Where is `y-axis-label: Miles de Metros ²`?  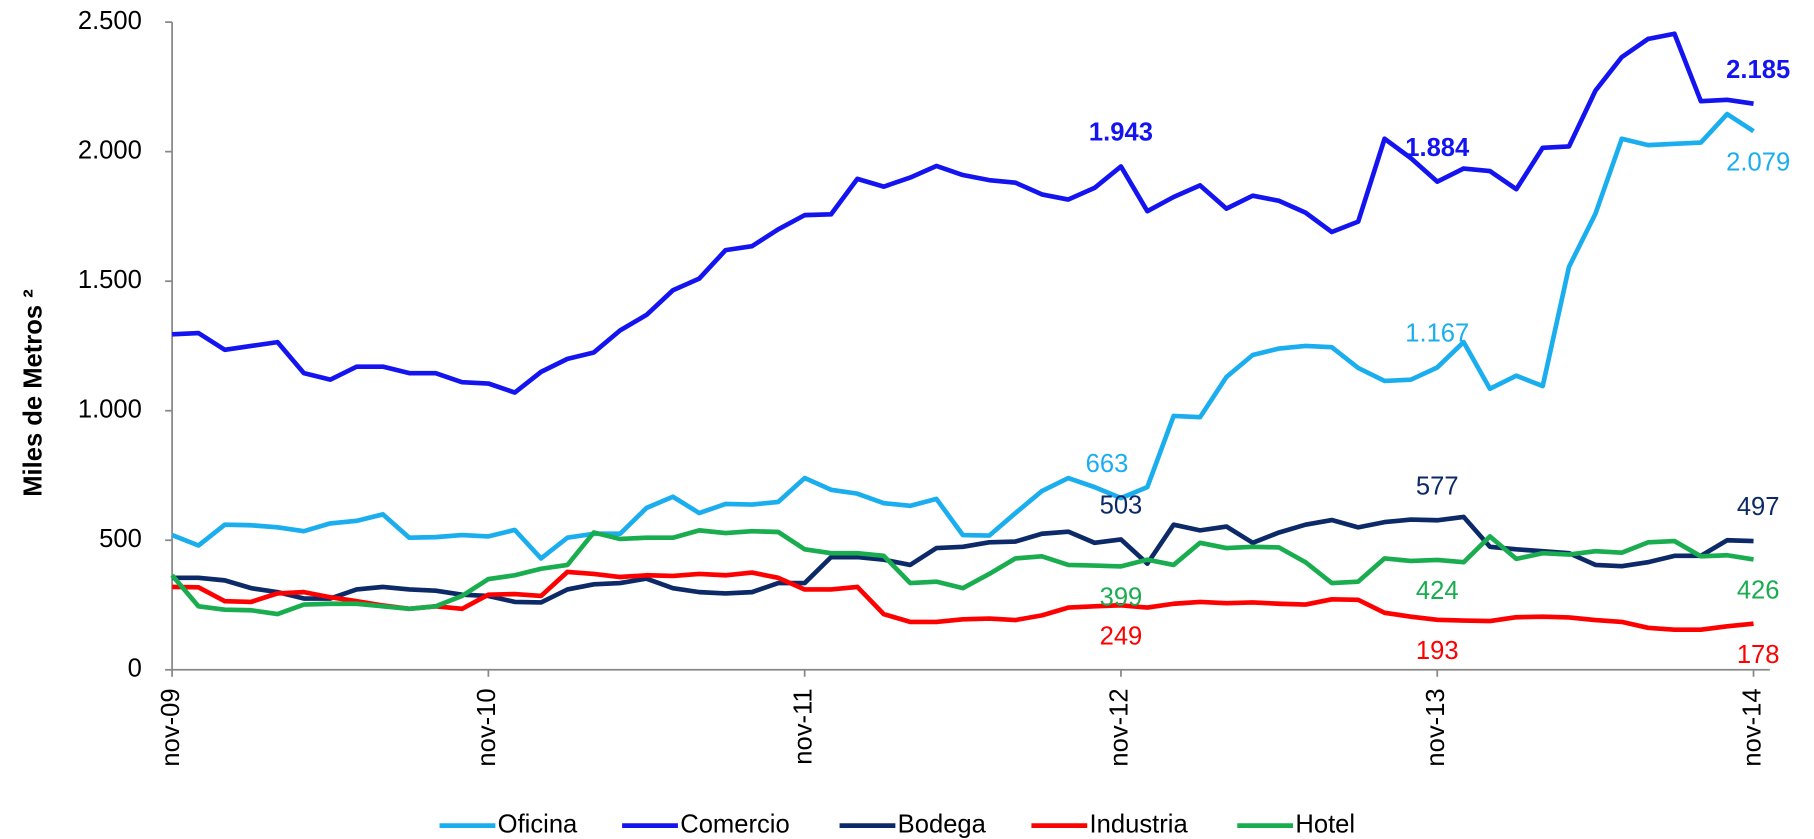
y-axis-label: Miles de Metros ² is located at coordinates (34, 393).